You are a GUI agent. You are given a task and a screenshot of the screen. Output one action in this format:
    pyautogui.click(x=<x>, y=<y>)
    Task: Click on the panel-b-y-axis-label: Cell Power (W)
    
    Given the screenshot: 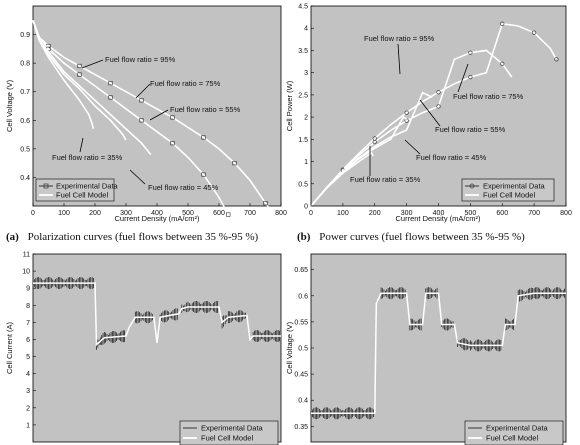 What is the action you would take?
    pyautogui.click(x=289, y=105)
    